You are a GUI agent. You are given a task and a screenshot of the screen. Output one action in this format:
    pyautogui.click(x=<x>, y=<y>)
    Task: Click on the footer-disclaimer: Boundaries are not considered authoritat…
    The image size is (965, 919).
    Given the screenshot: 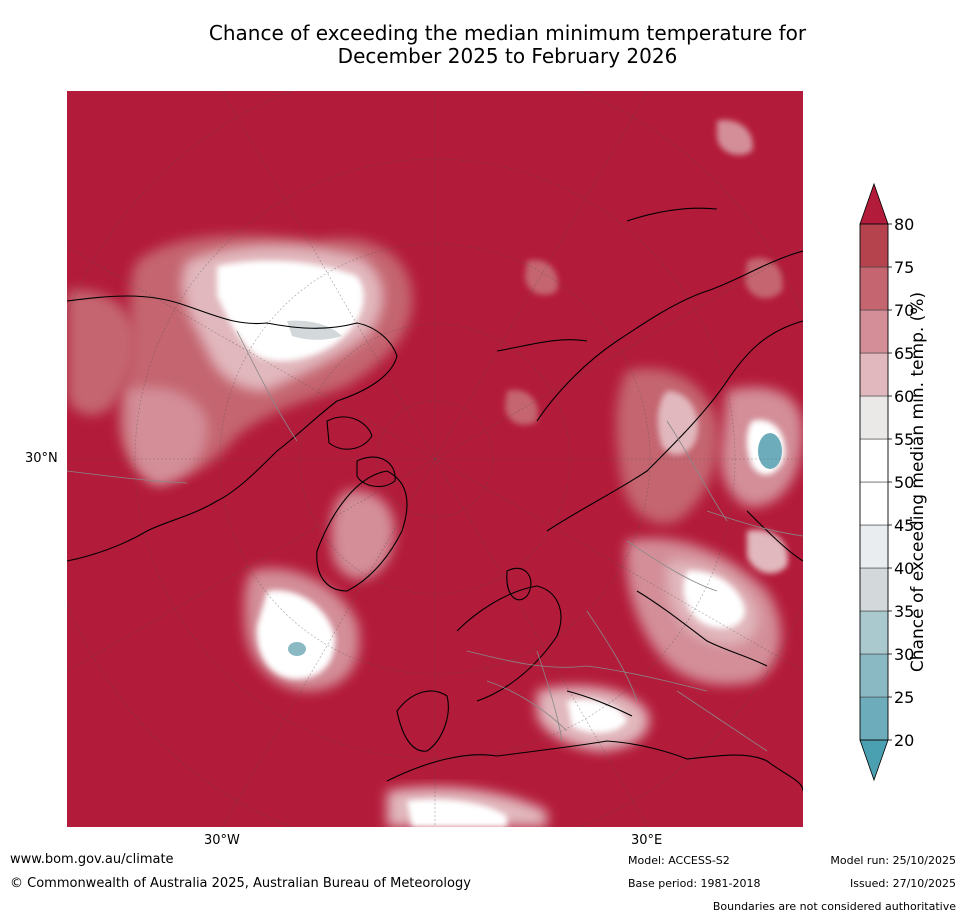 What is the action you would take?
    pyautogui.click(x=834, y=906)
    